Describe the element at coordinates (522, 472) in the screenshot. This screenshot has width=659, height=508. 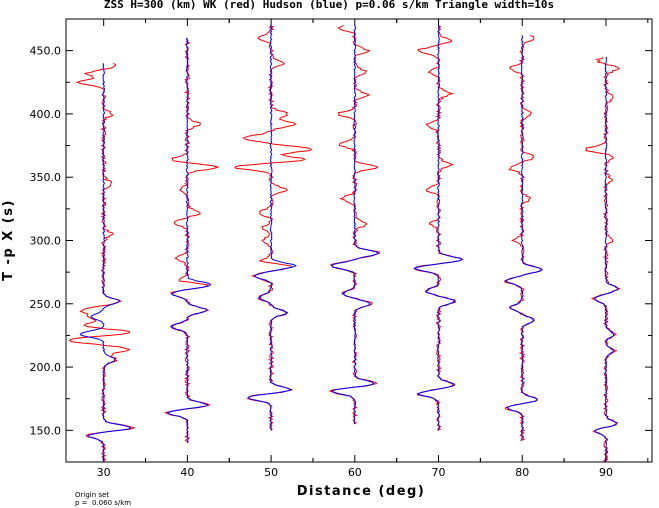
I see `x-tick-label: 80` at that location.